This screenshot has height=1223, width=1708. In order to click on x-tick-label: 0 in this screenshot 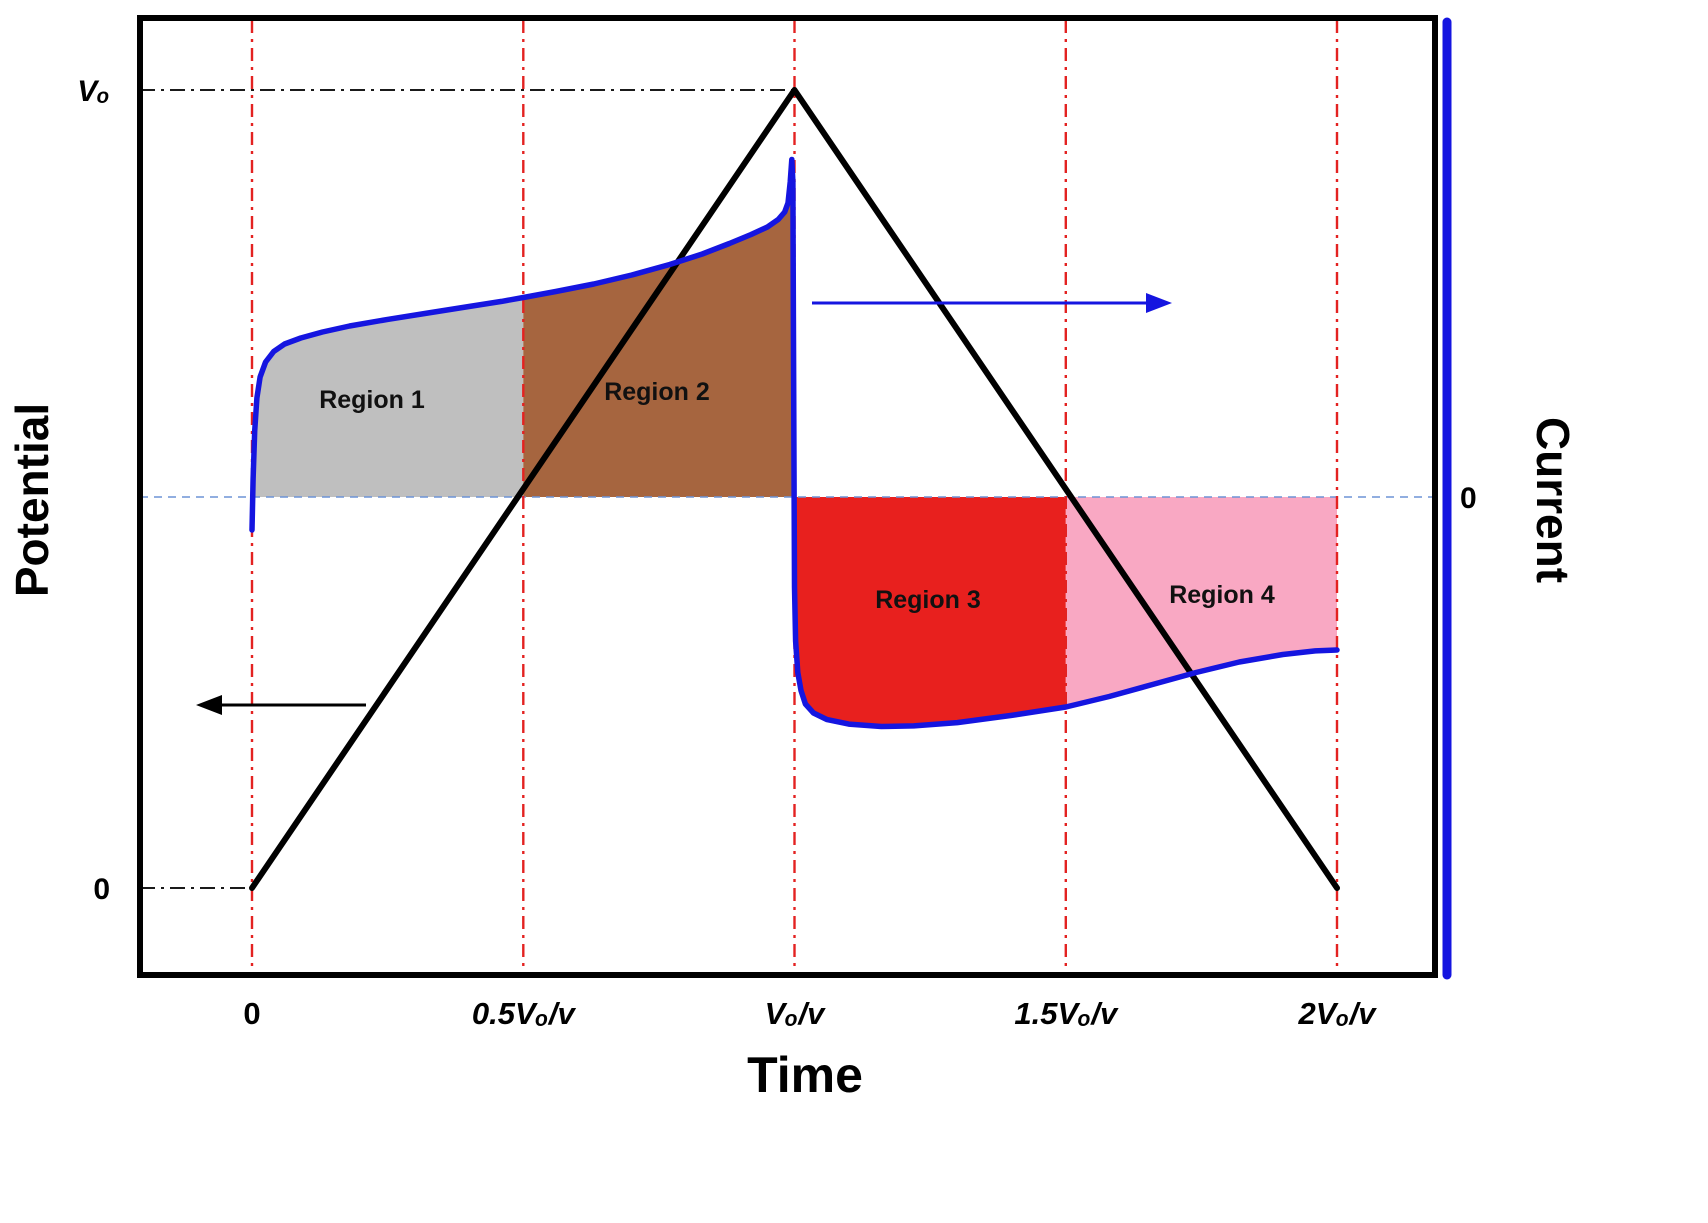, I will do `click(251, 1013)`.